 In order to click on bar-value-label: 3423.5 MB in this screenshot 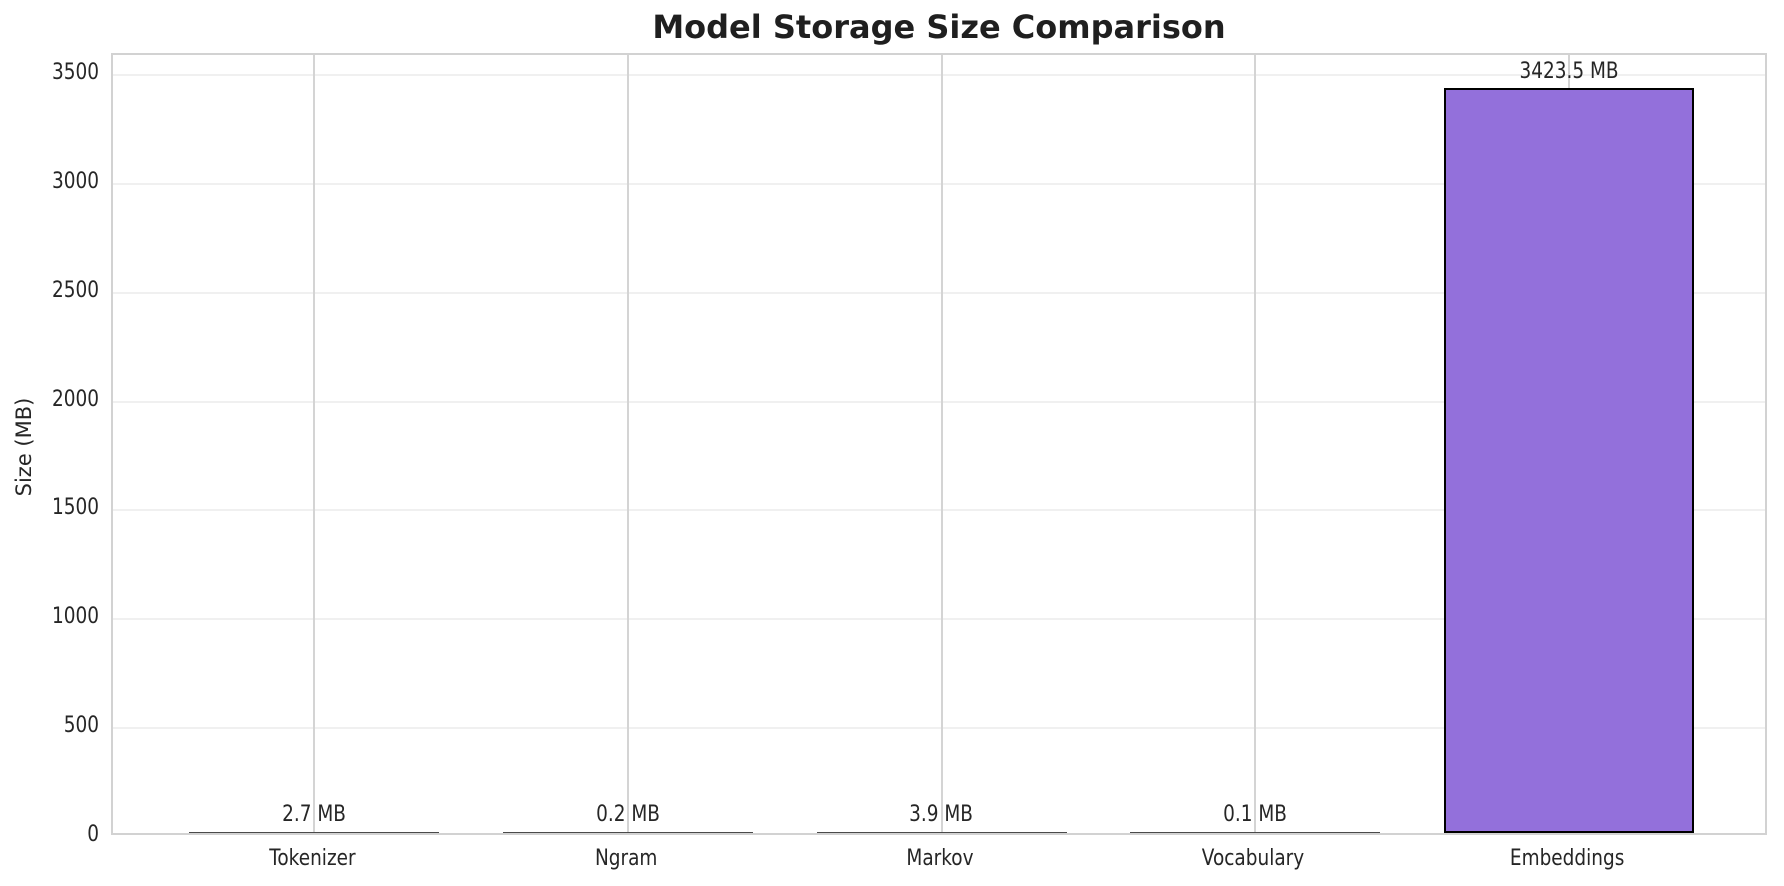, I will do `click(1569, 72)`.